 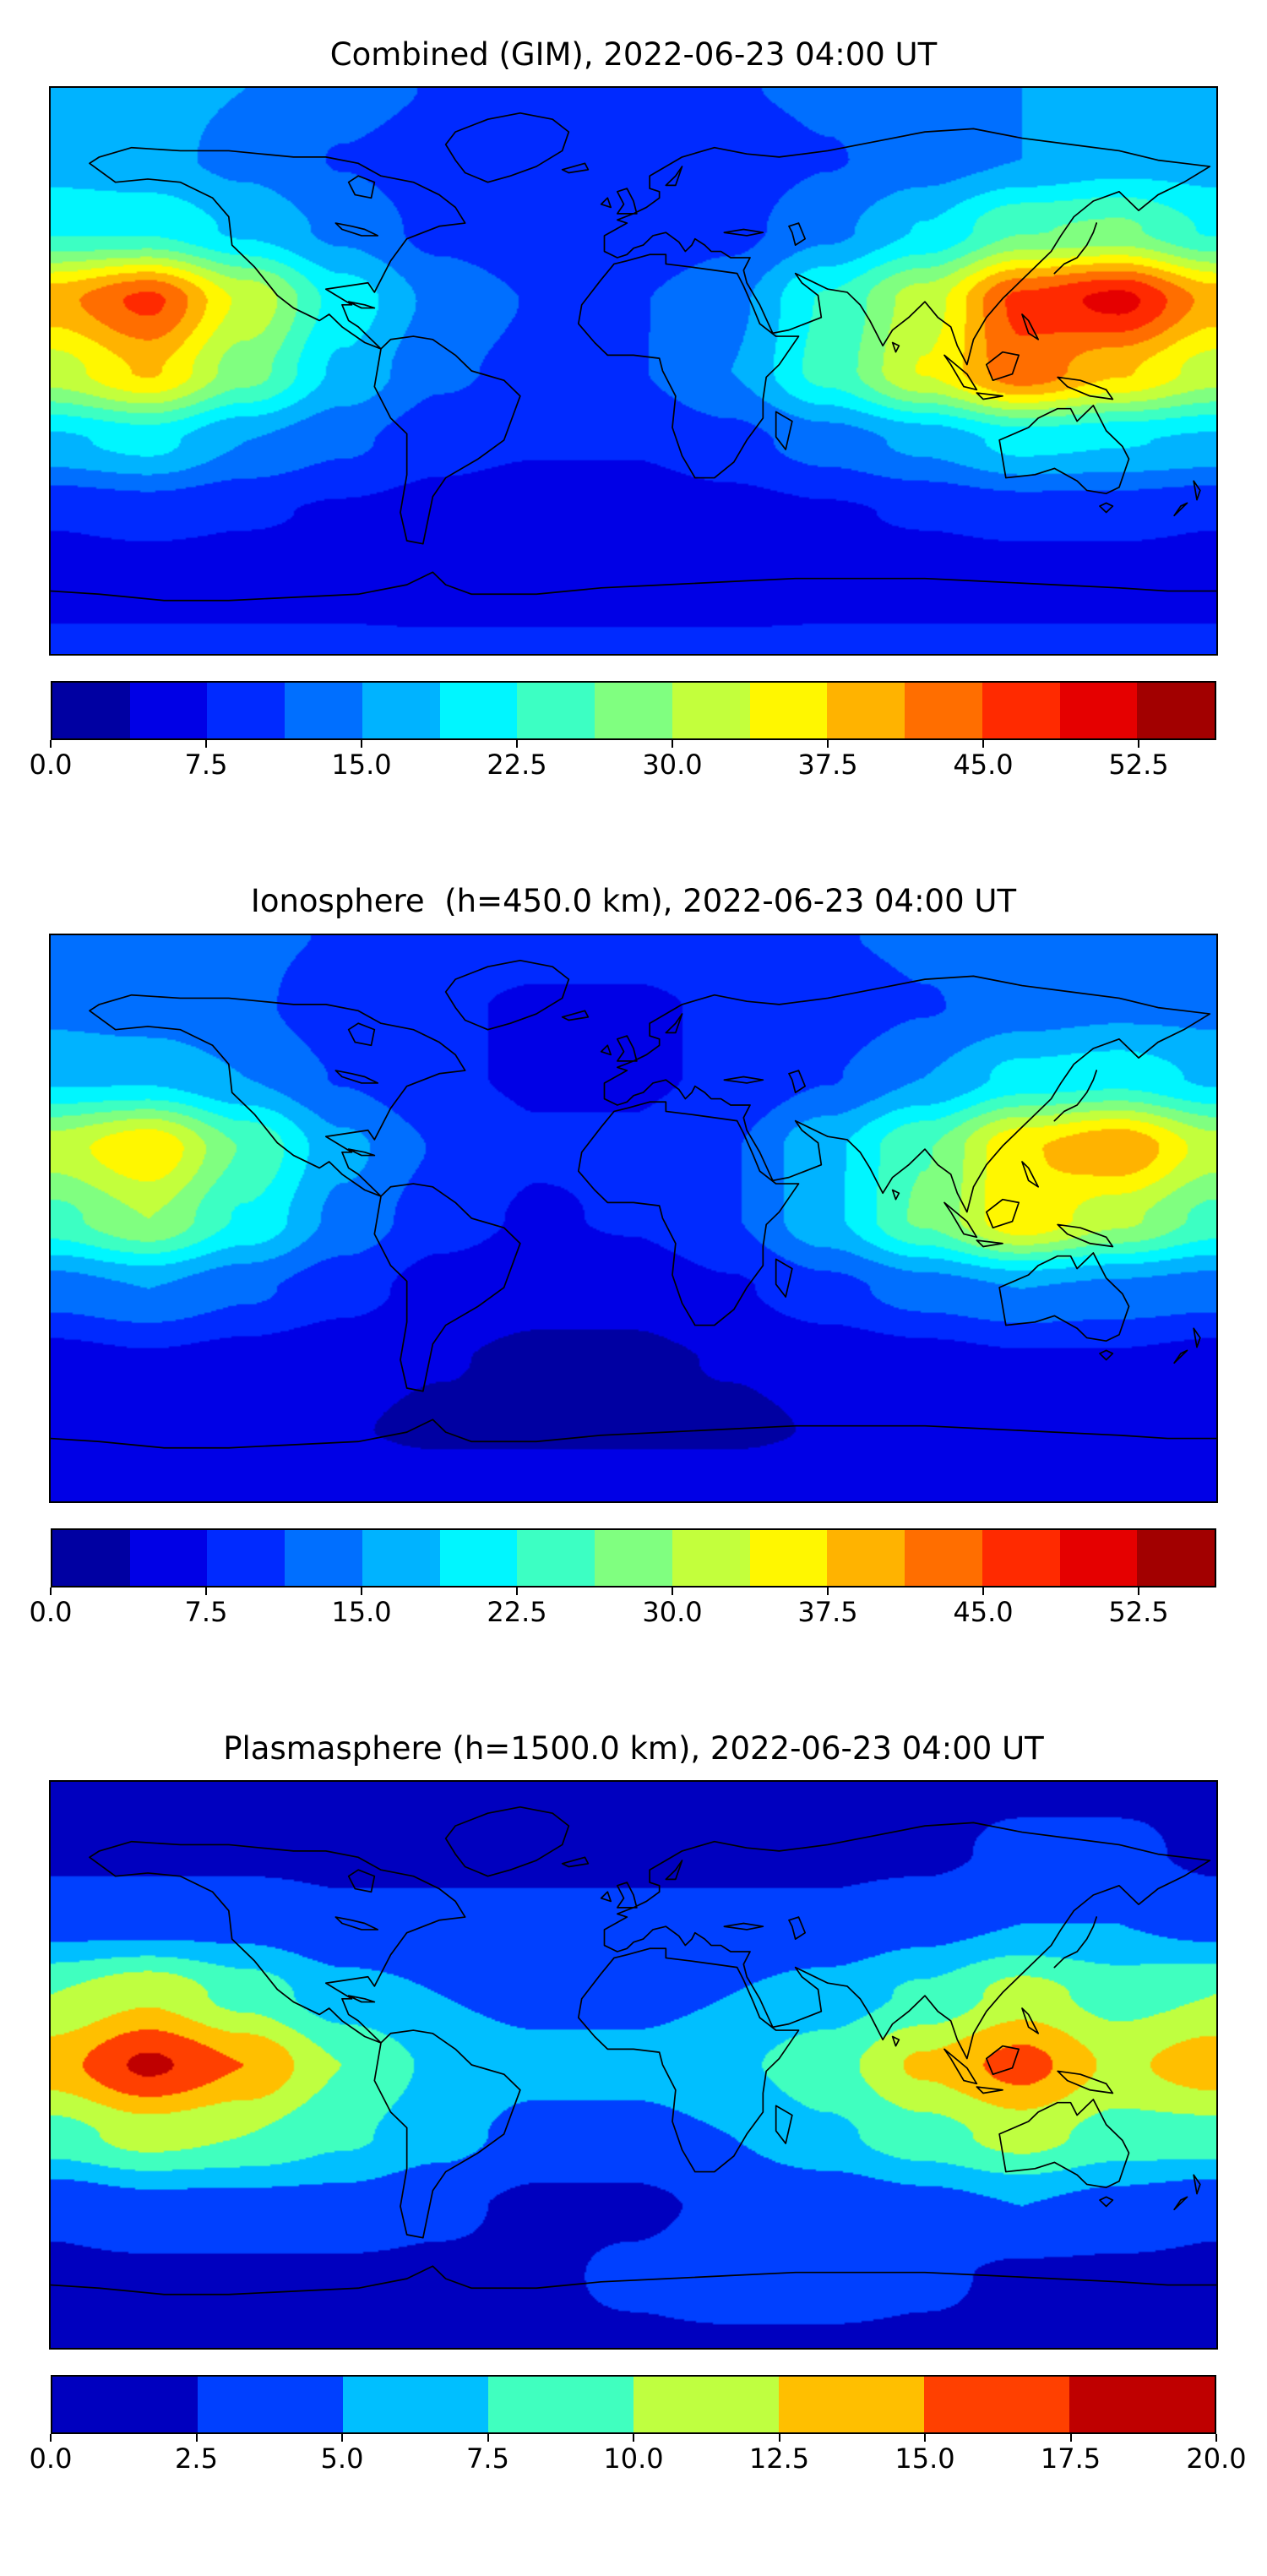 I want to click on colorbar-ticks: 0.0 2.5 5.0 7.5 10.0 12.5 15.0 17.5 20.0, so click(x=638, y=2455).